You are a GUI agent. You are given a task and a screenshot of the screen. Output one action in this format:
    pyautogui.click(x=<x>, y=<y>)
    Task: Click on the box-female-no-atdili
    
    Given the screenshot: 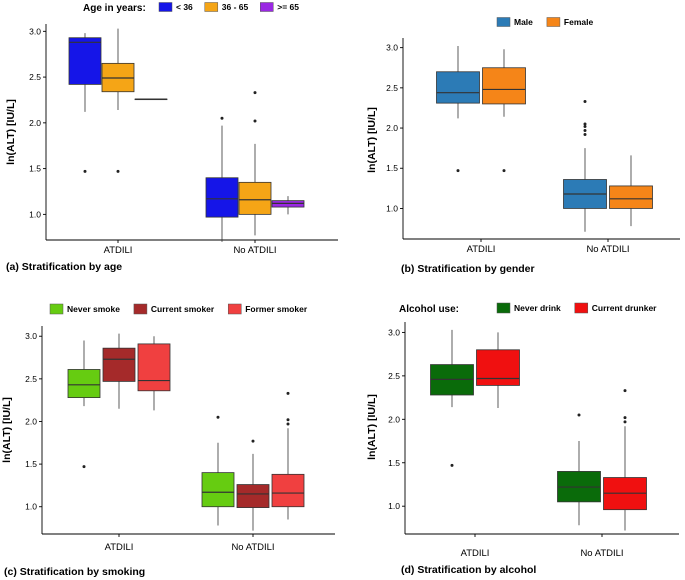 What is the action you would take?
    pyautogui.click(x=631, y=191)
    